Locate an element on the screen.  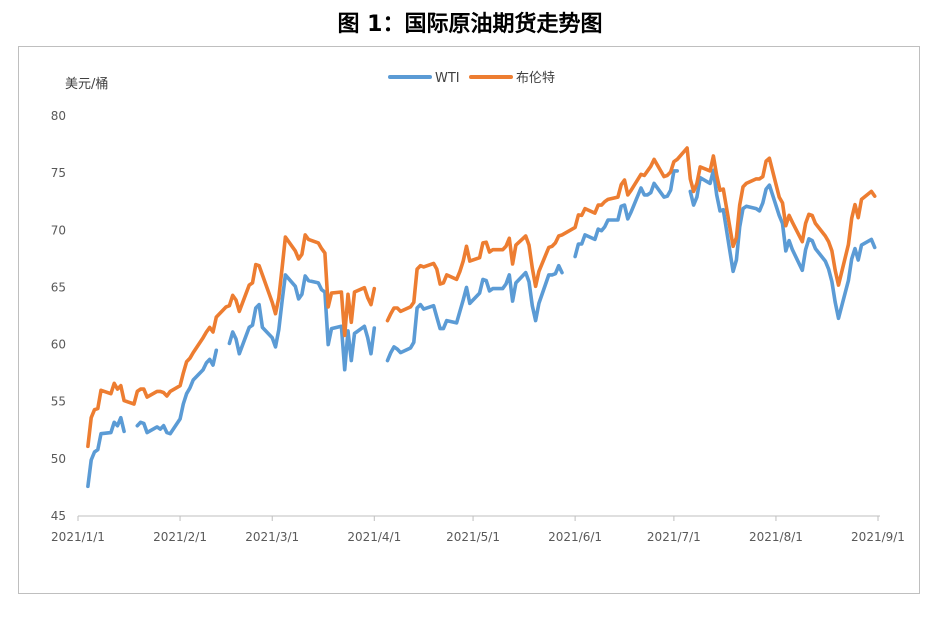
y-tick-label: 60 is located at coordinates (58, 345).